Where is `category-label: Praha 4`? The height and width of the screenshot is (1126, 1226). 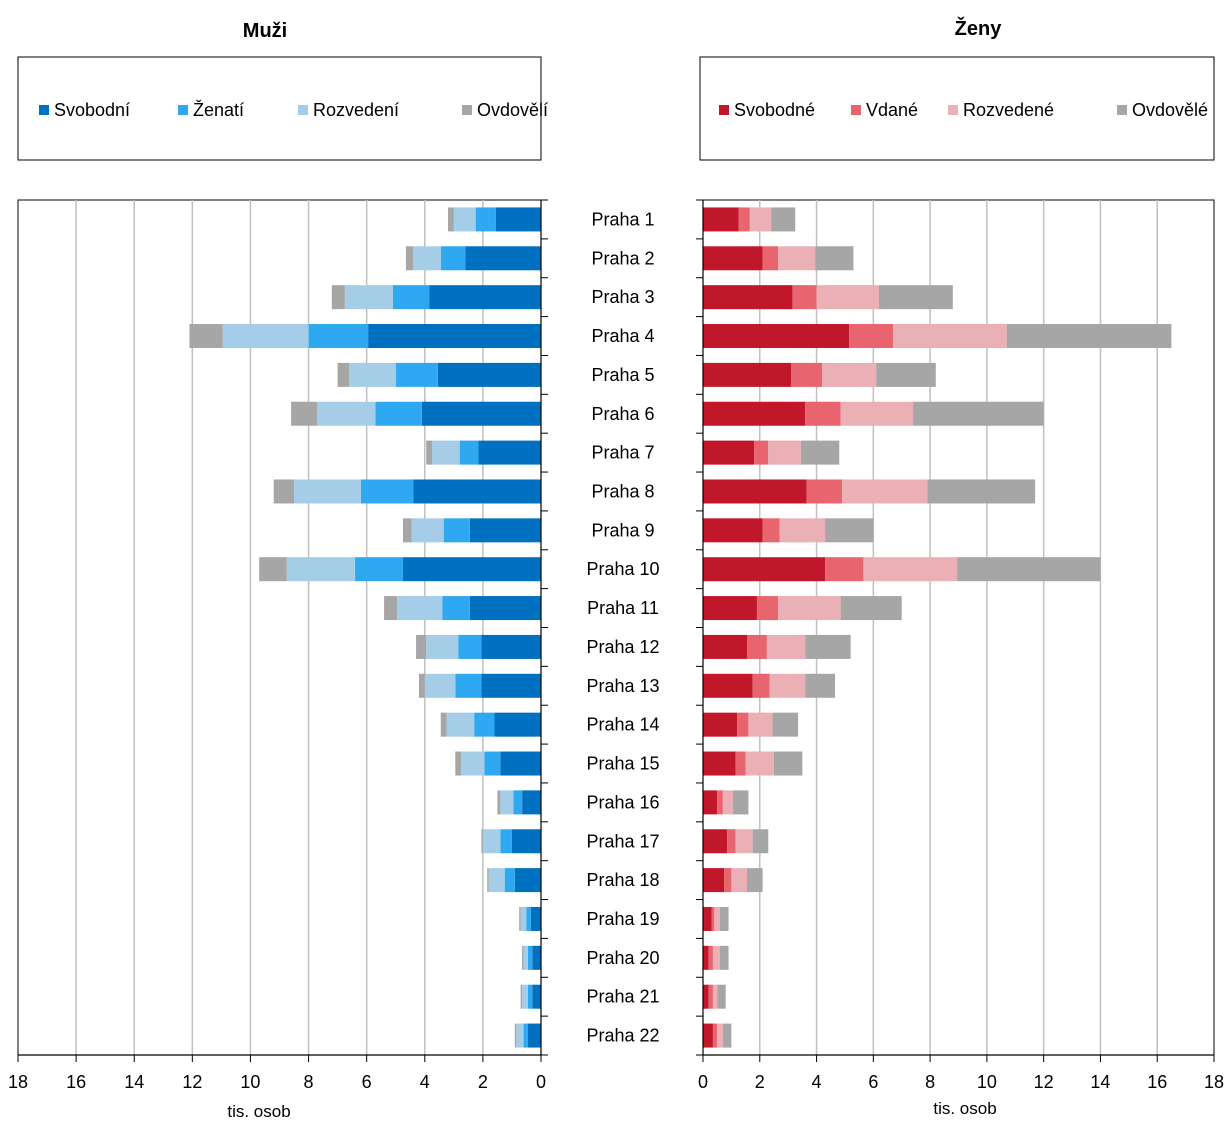
category-label: Praha 4 is located at coordinates (622, 336).